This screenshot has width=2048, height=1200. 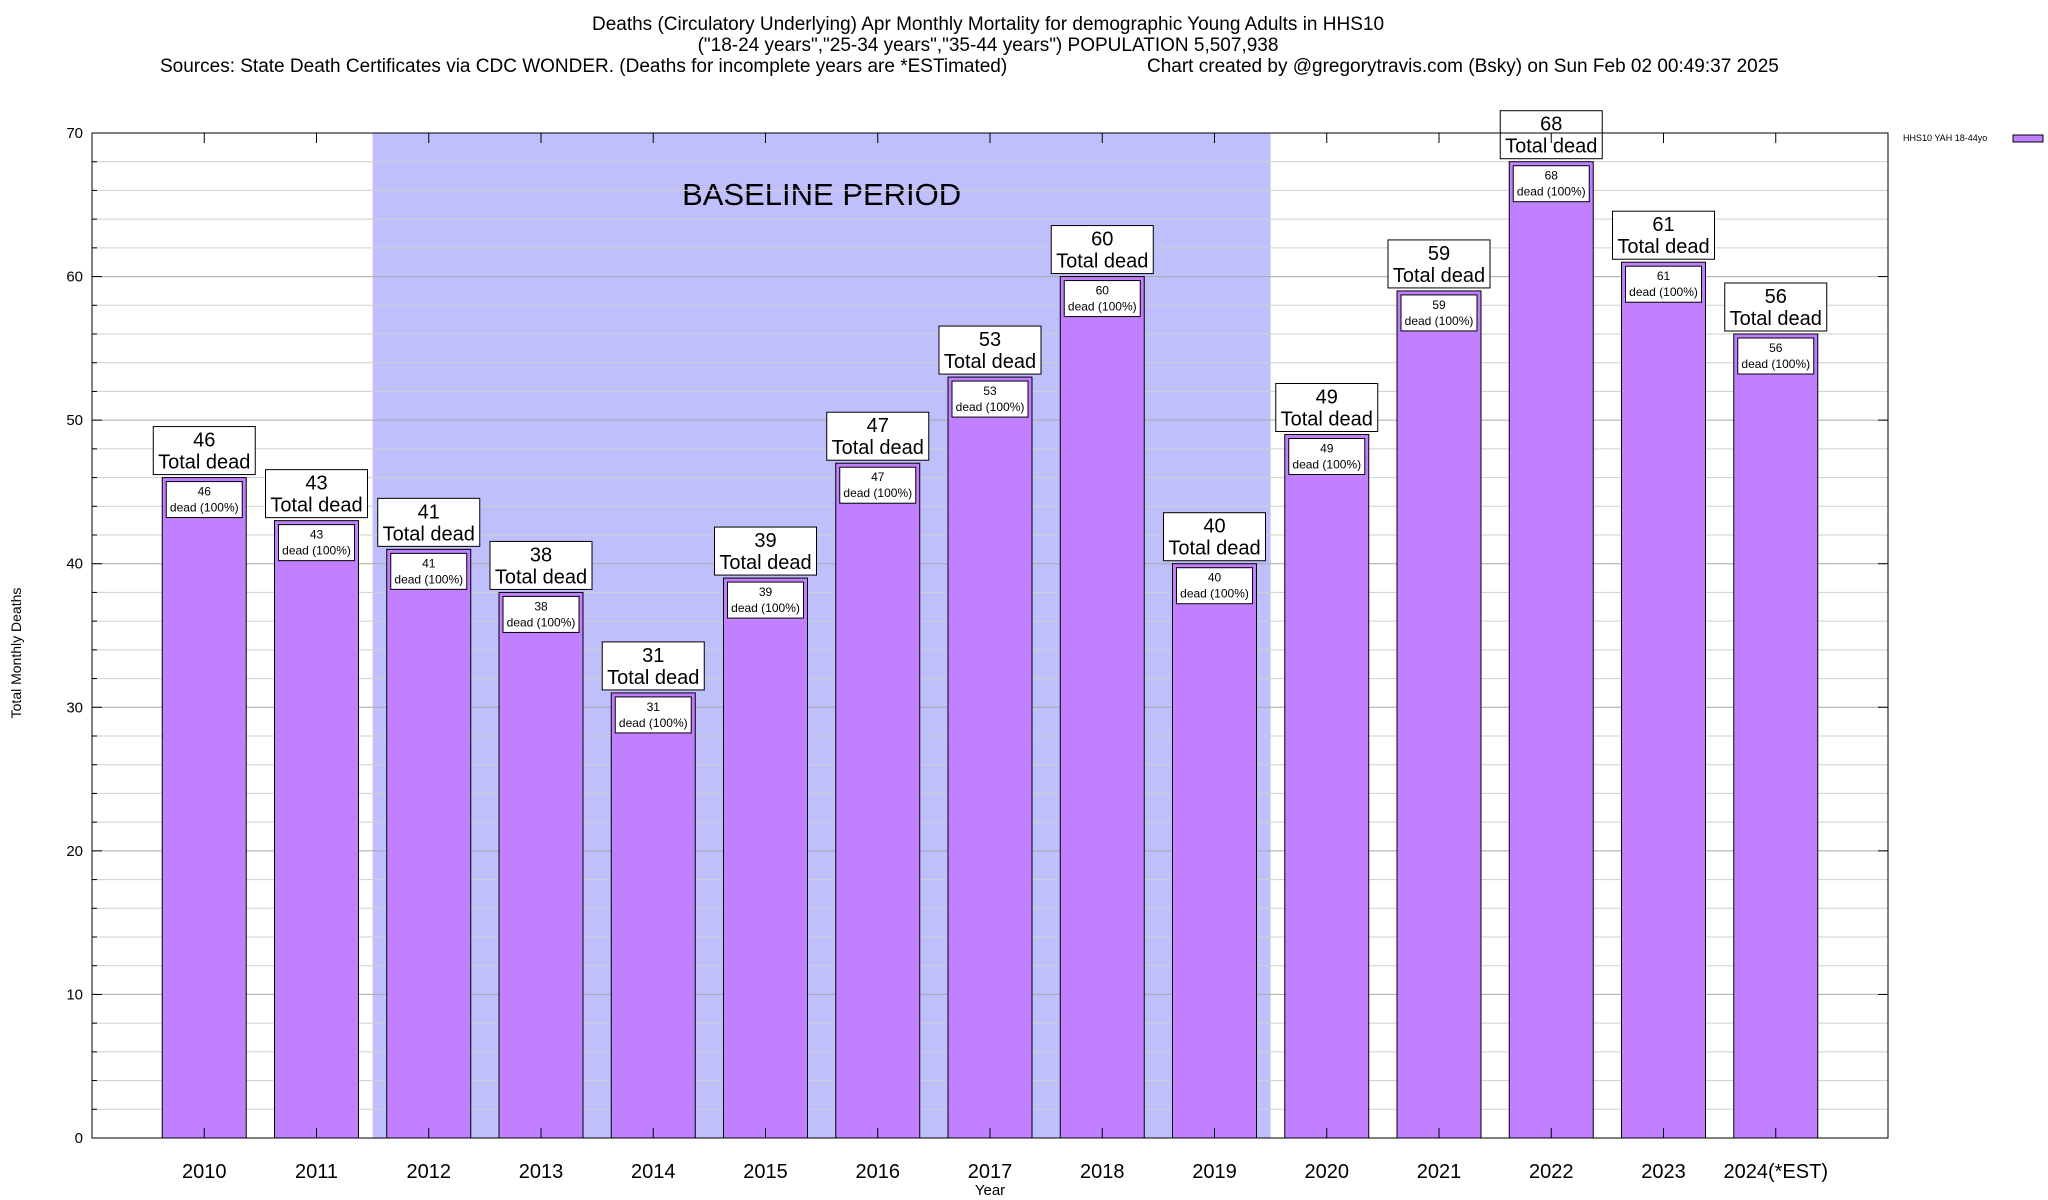 I want to click on y-tick-label: 0, so click(x=79, y=1138).